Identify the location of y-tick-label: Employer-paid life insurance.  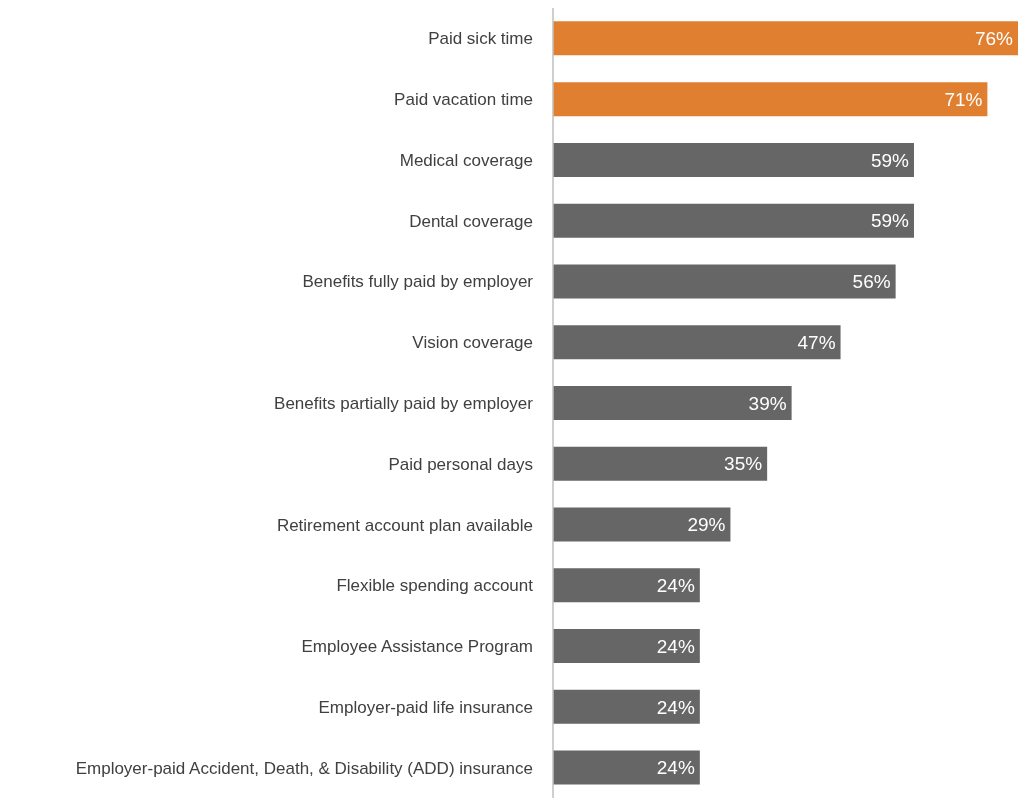
(425, 707).